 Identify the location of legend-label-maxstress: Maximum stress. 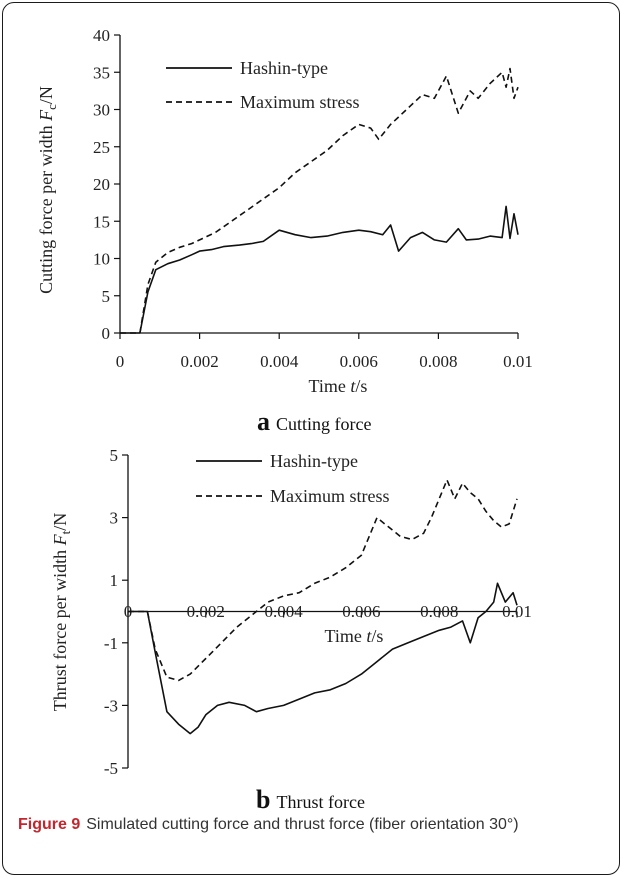
(300, 102).